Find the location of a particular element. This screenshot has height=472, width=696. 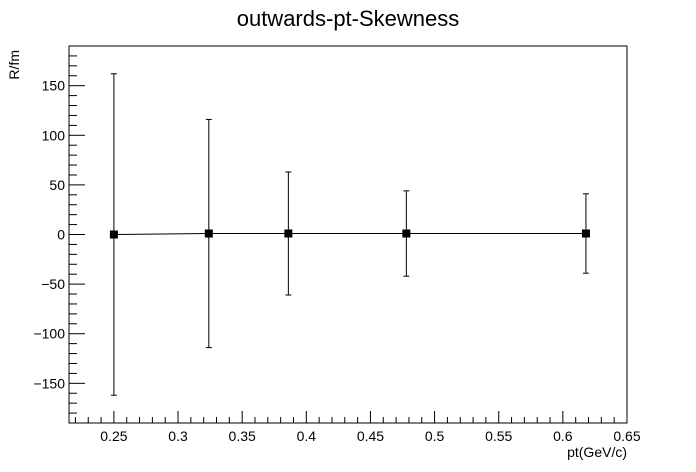

x-tick-label: 0.6 is located at coordinates (563, 436).